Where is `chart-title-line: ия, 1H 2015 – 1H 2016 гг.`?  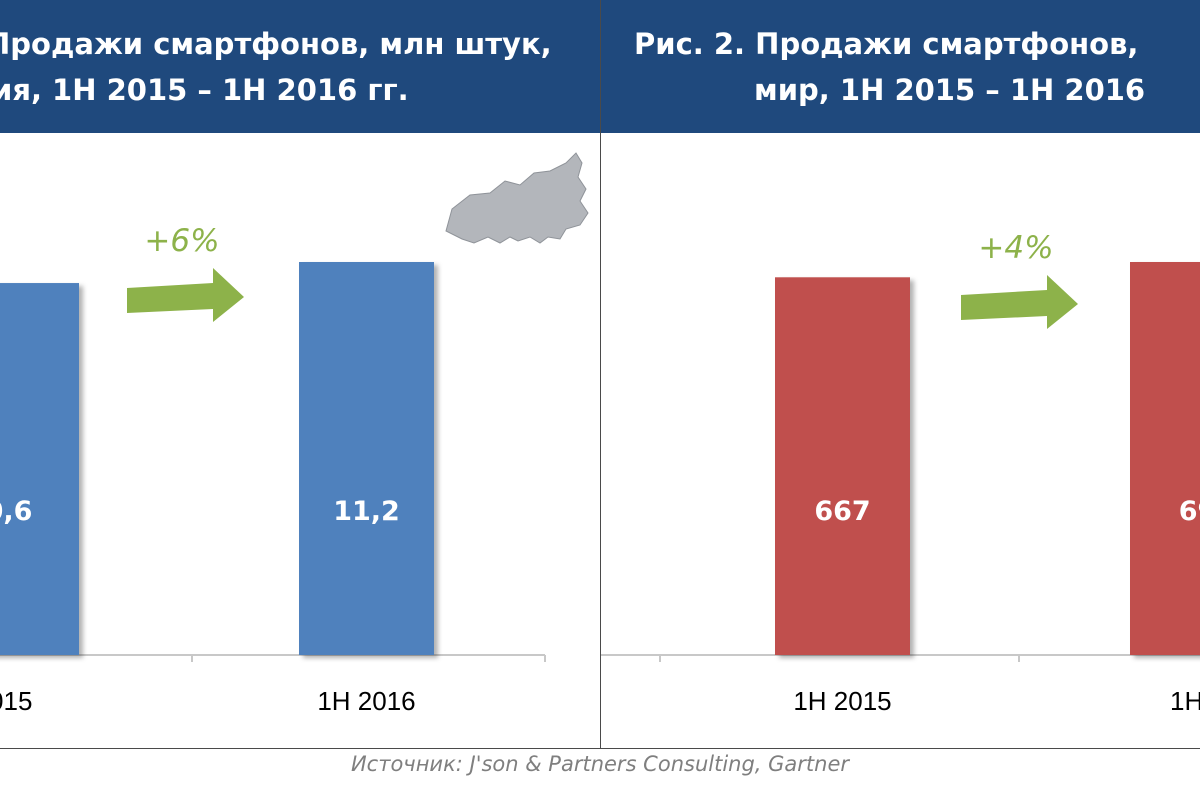
chart-title-line: ия, 1H 2015 – 1H 2016 гг. is located at coordinates (204, 90).